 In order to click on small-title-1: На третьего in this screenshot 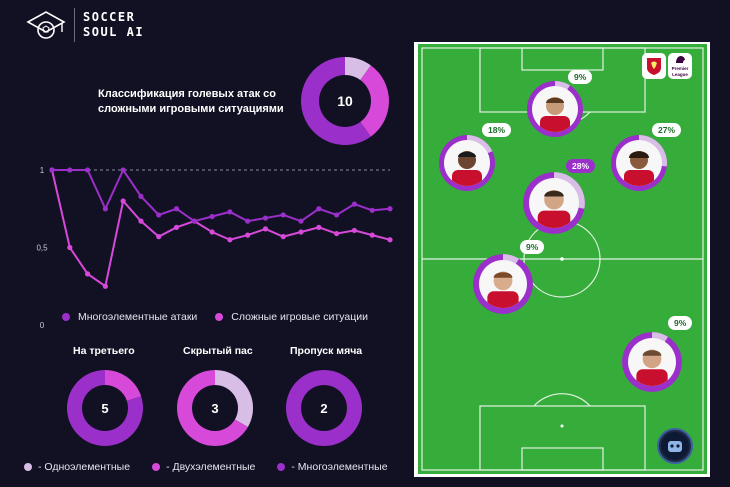, I will do `click(104, 351)`.